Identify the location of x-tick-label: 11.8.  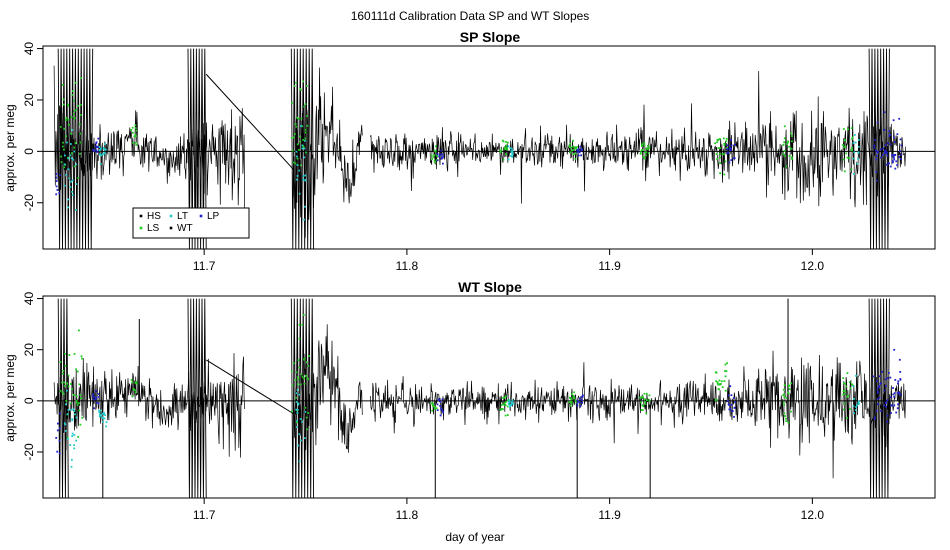
(407, 515).